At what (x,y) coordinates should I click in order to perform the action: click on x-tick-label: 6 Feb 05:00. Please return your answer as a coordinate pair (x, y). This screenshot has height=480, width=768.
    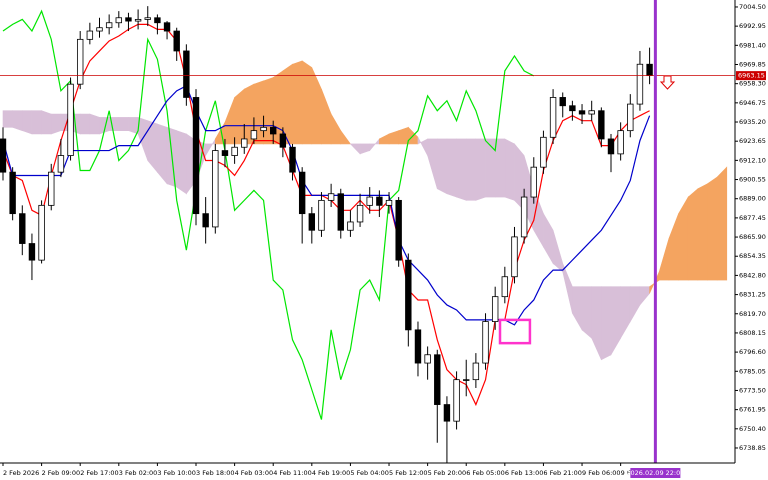
    Looking at the image, I should click on (485, 473).